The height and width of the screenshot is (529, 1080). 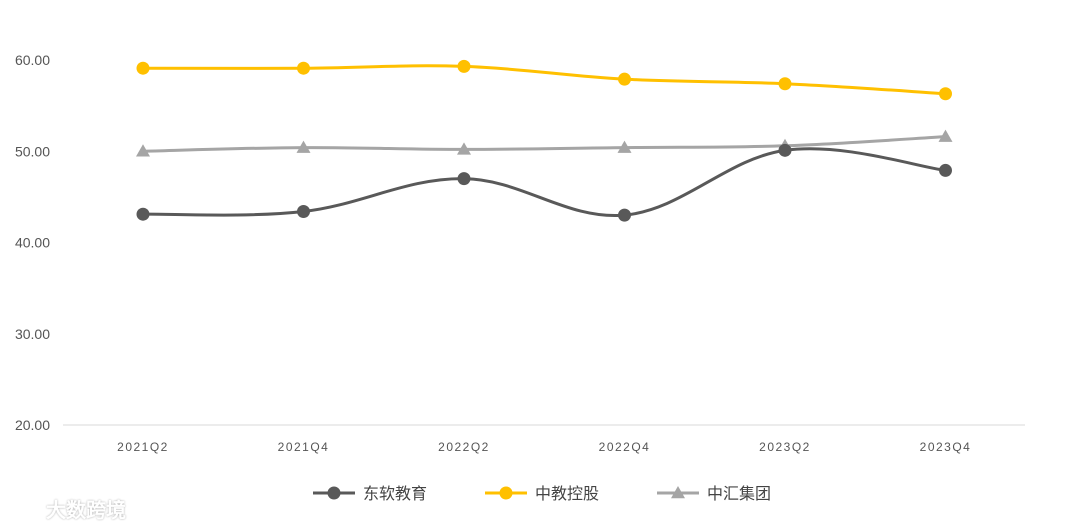 I want to click on y-tick-label: 60.00, so click(x=32, y=60).